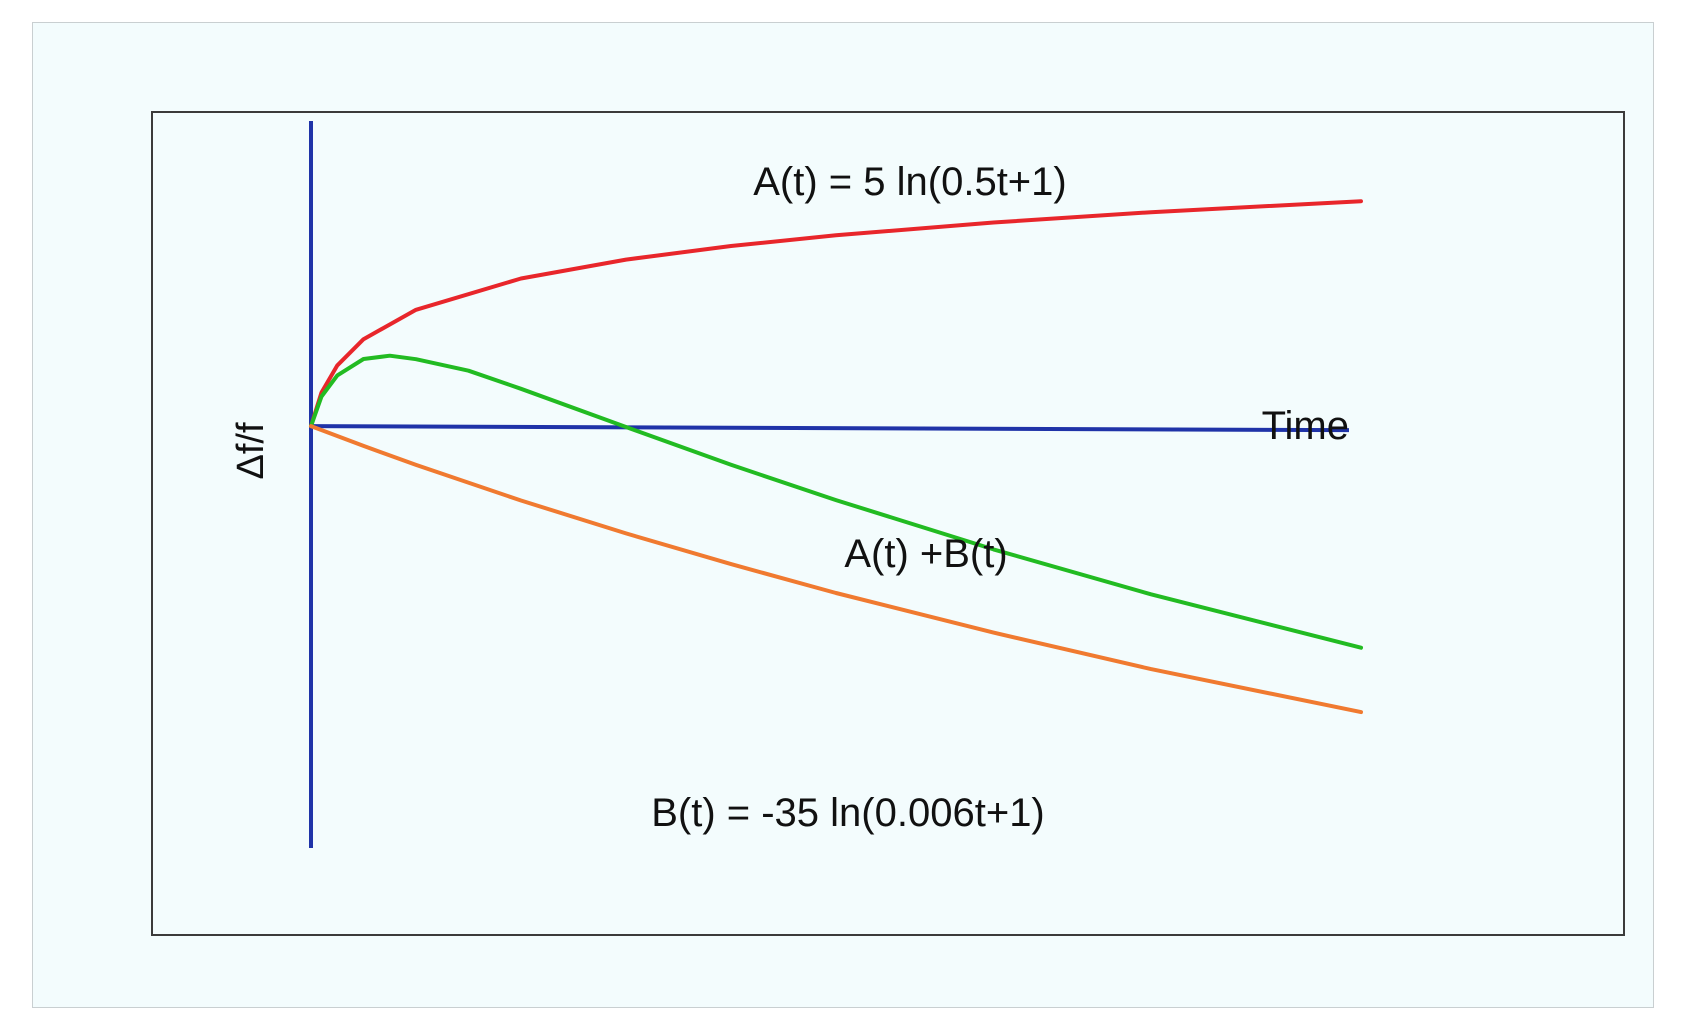 This screenshot has width=1684, height=1031. What do you see at coordinates (909, 182) in the screenshot?
I see `series-label-a: A(t) = 5 ln(0.5t+1)` at bounding box center [909, 182].